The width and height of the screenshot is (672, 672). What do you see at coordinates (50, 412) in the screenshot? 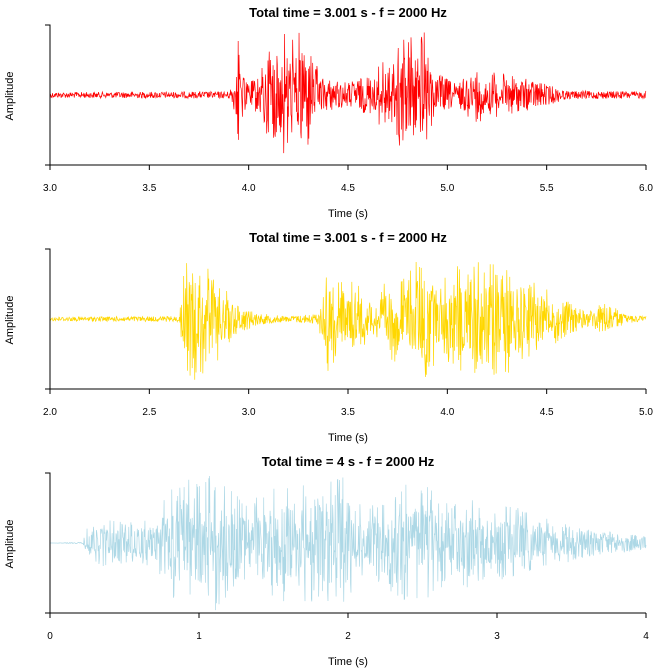
I see `x-tick-label: 2.0` at bounding box center [50, 412].